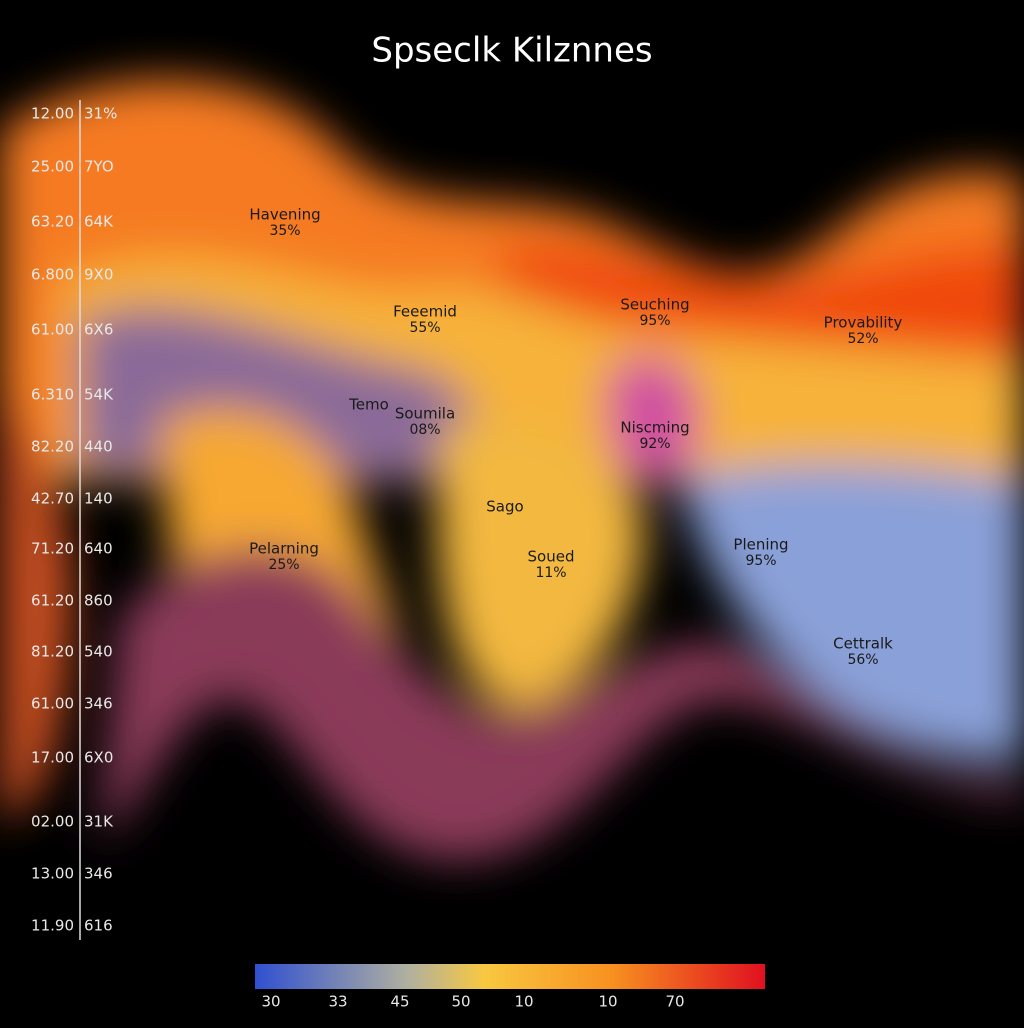 The height and width of the screenshot is (1028, 1024). I want to click on axis-value: 11.90, so click(52, 926).